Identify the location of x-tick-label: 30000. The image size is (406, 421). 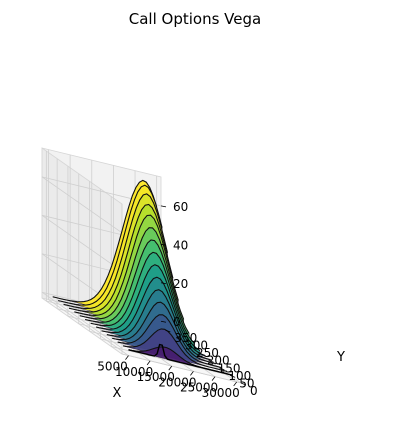
(221, 393).